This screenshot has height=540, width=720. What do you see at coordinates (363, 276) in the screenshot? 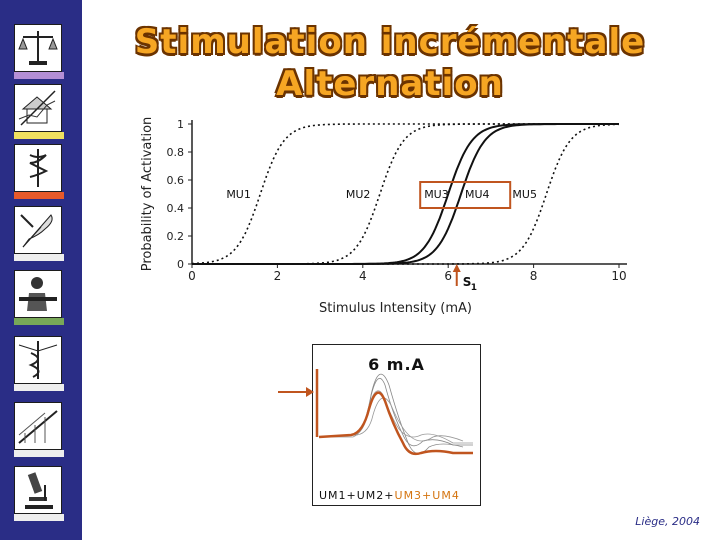
I see `x-tick-label-2: 4` at bounding box center [363, 276].